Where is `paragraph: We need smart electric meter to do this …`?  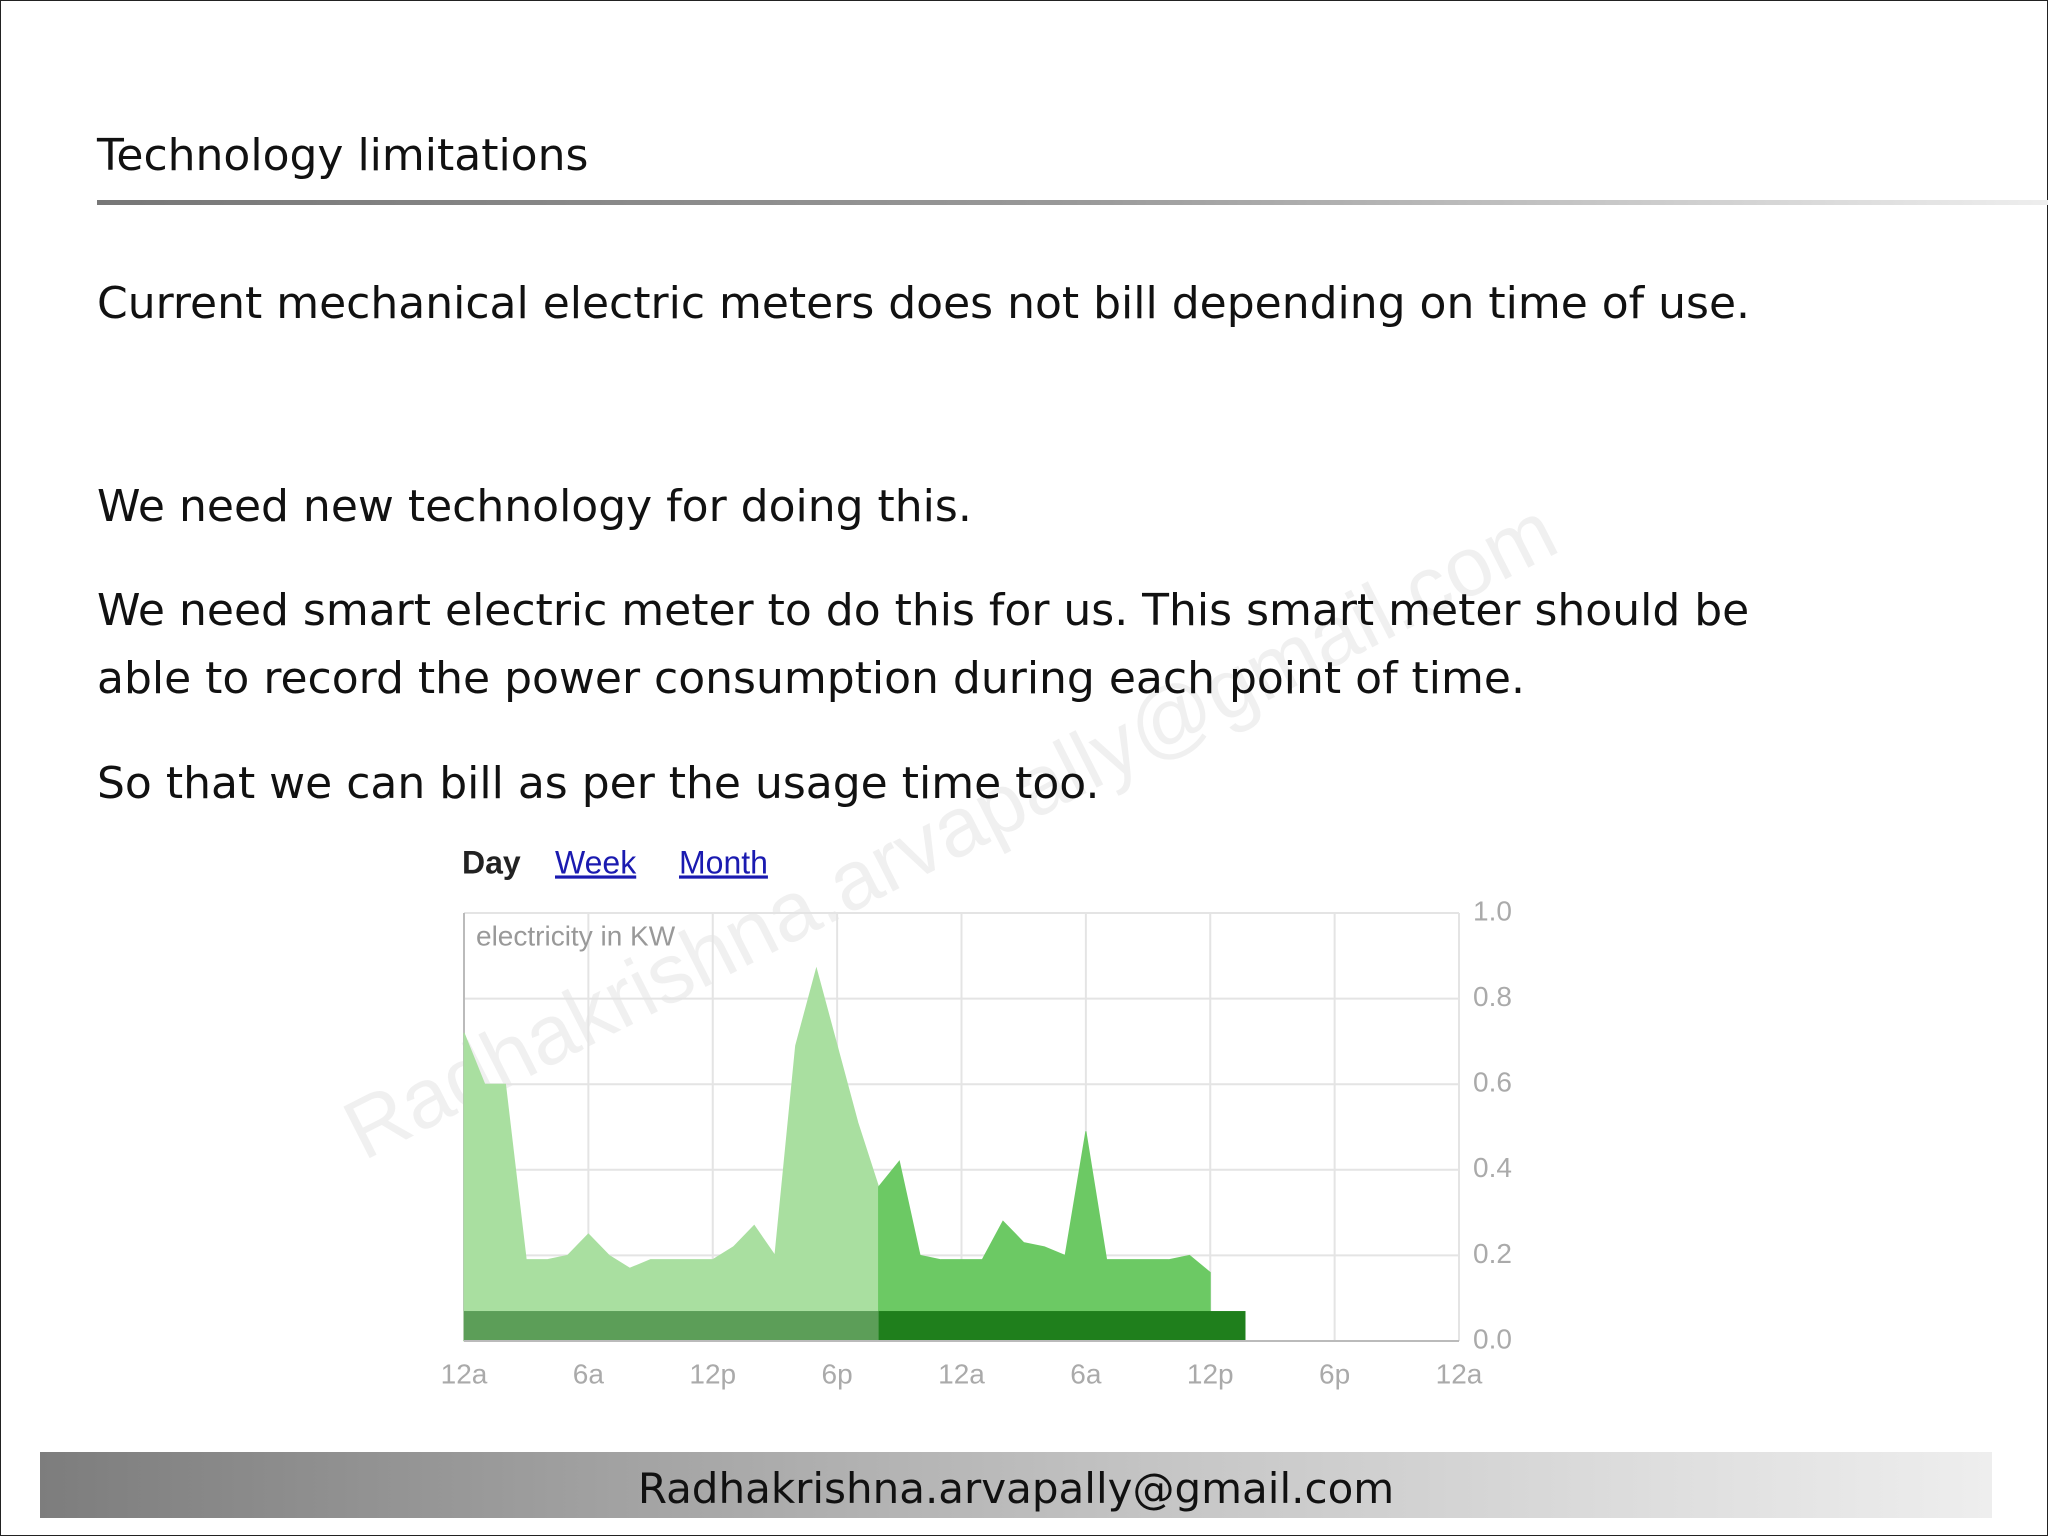 paragraph: We need smart electric meter to do this … is located at coordinates (923, 610).